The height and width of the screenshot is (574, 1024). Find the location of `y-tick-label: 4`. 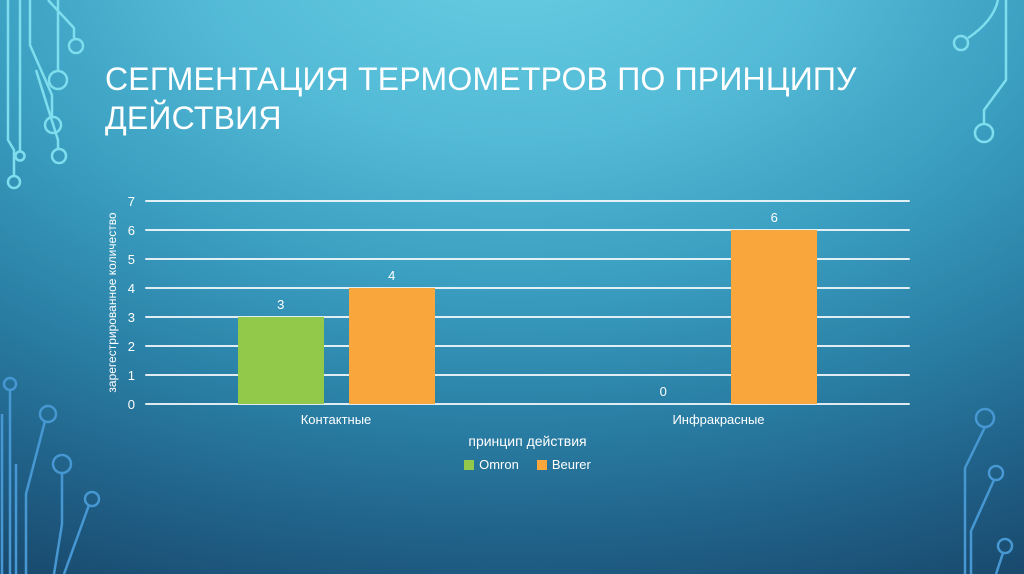

y-tick-label: 4 is located at coordinates (131, 288).